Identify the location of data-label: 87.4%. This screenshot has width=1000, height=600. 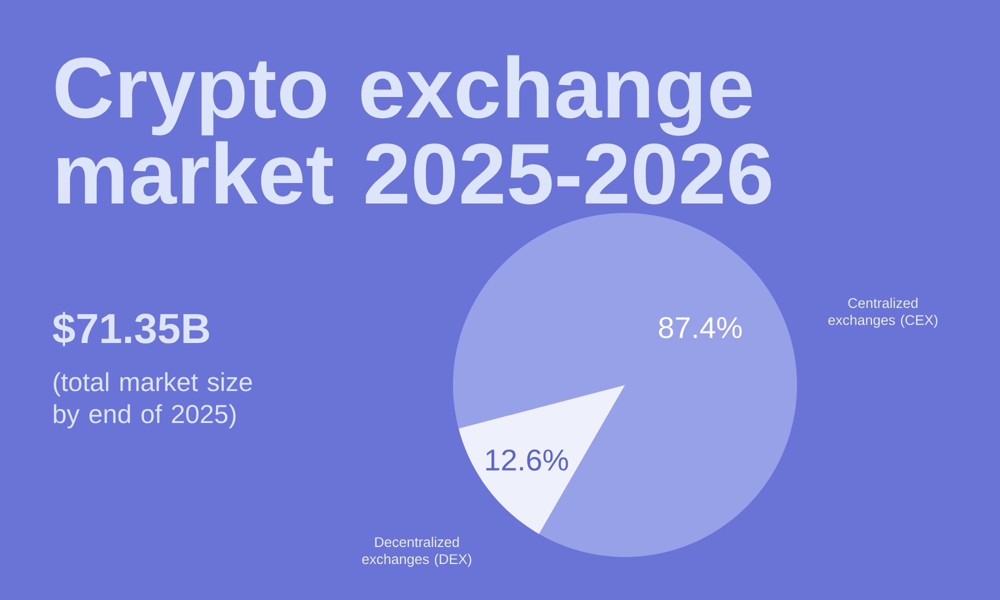
(700, 327).